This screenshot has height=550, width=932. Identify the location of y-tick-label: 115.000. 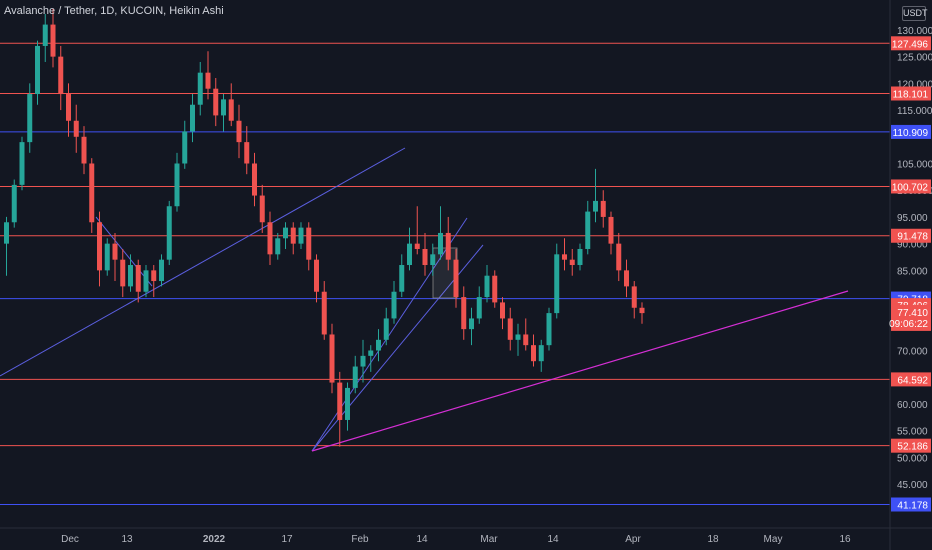
(914, 111).